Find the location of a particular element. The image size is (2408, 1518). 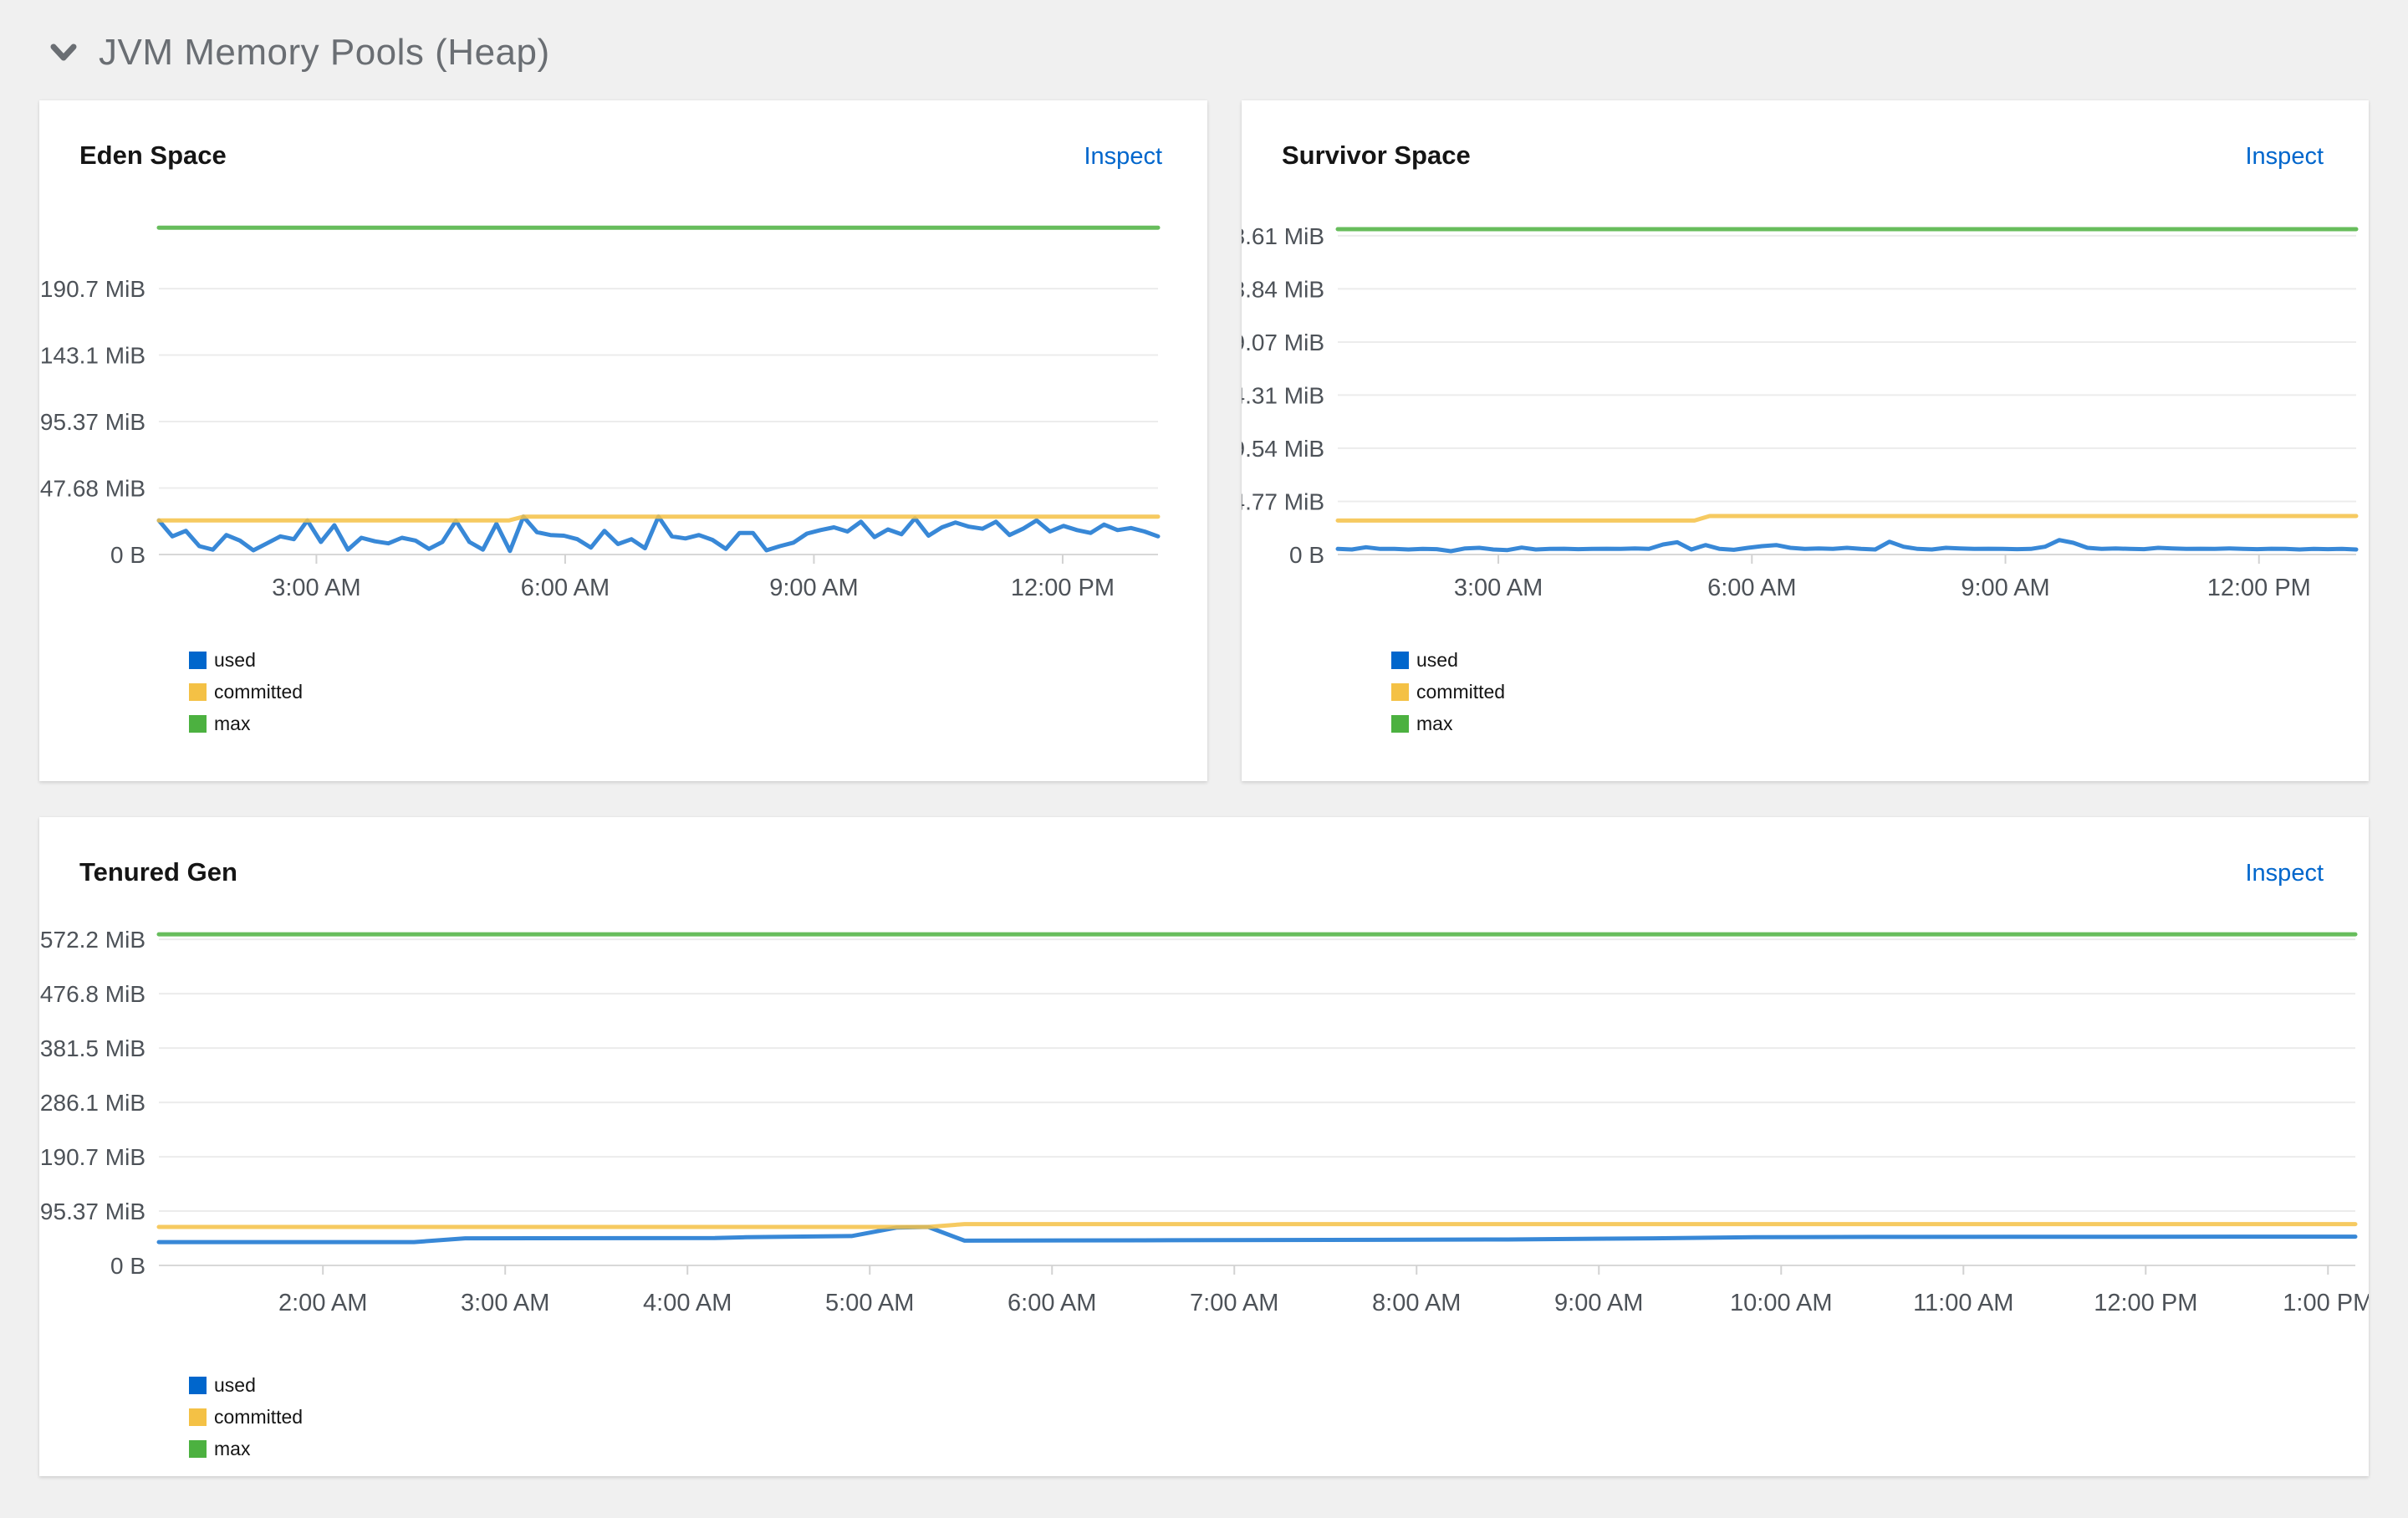

chart-legend-survivor-space: used committed max is located at coordinates (1448, 692).